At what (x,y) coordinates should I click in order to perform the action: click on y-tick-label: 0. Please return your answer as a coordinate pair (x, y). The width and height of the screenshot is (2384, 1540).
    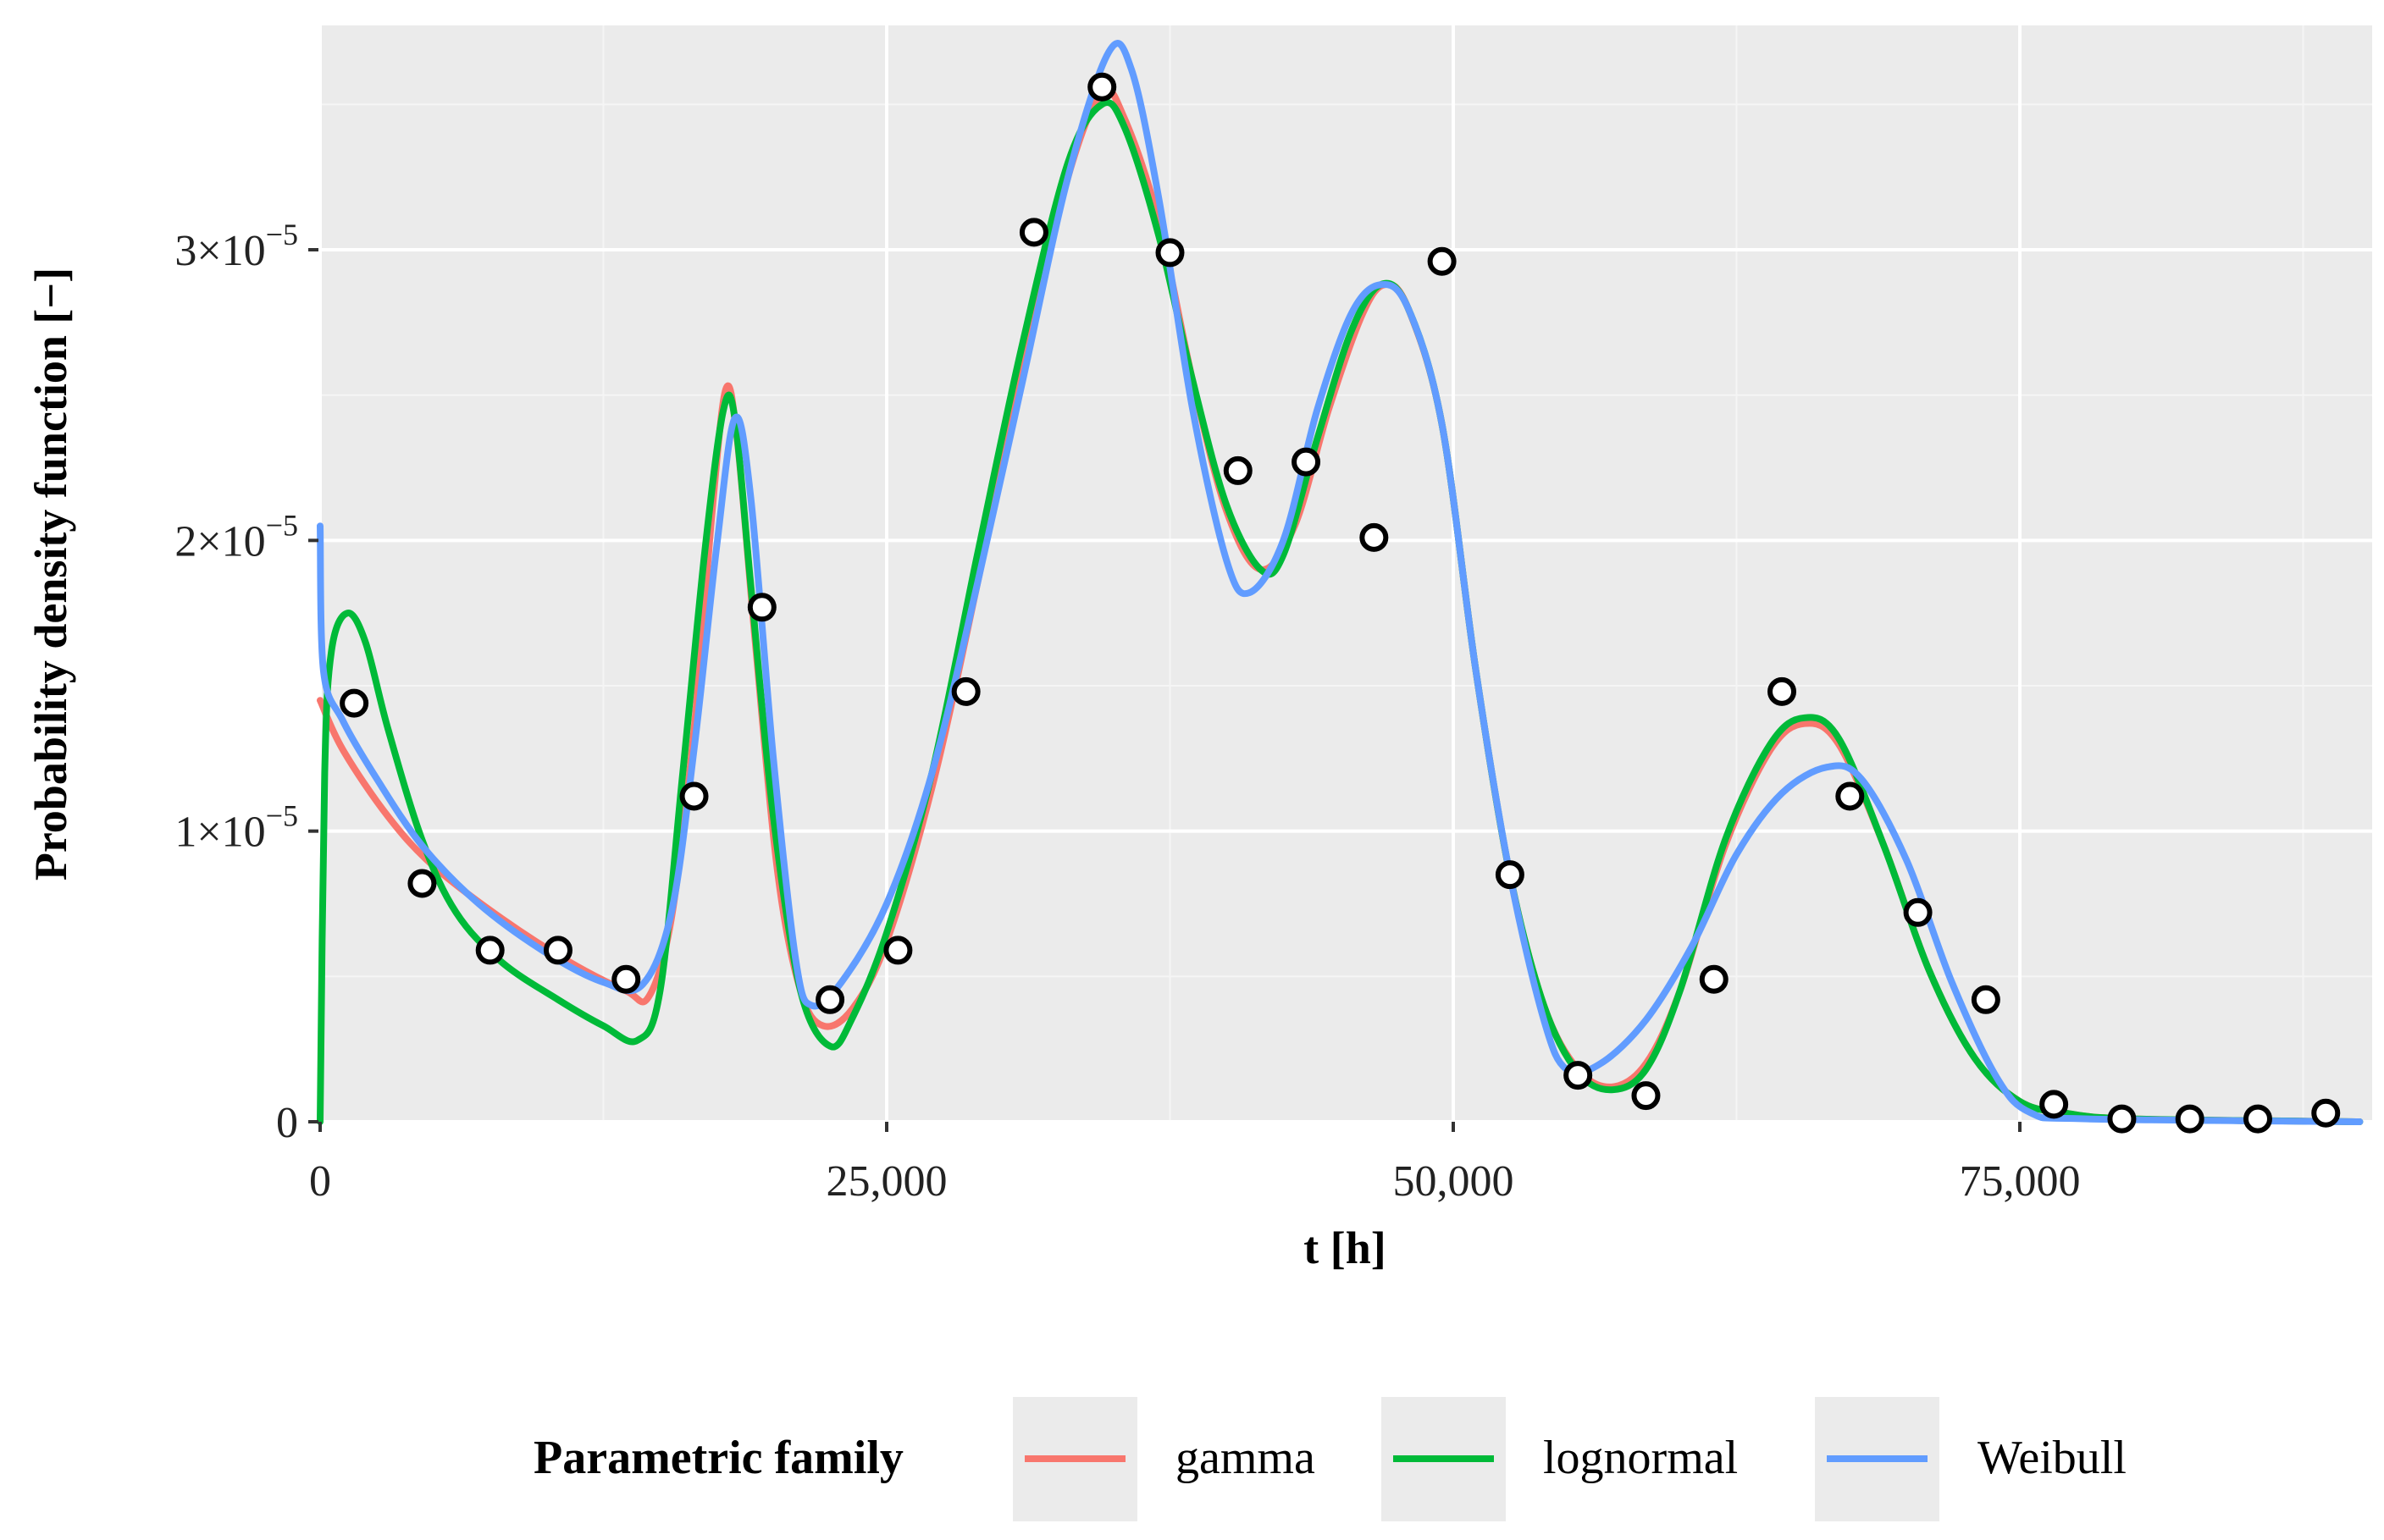
    Looking at the image, I should click on (287, 1123).